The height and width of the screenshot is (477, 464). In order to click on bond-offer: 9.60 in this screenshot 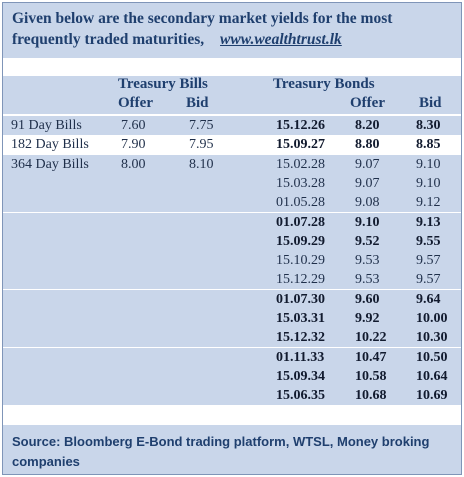, I will do `click(367, 299)`.